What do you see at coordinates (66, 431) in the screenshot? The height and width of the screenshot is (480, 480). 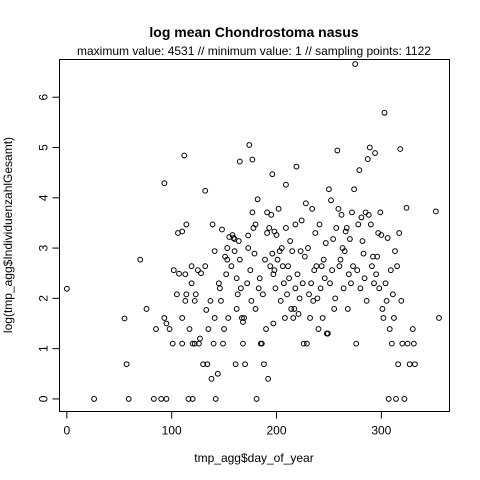 I see `x-tick-label: 0` at bounding box center [66, 431].